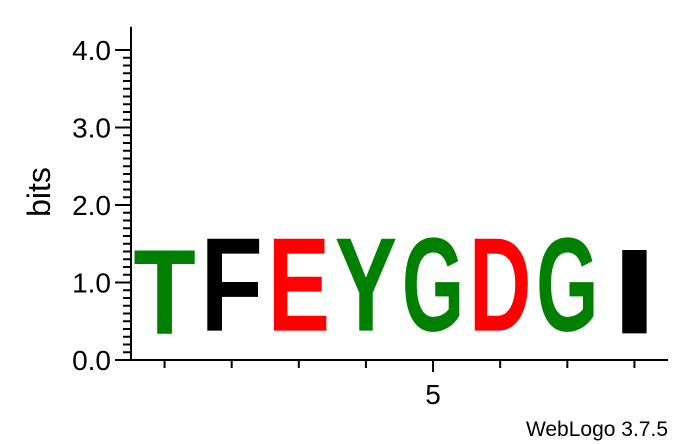 The height and width of the screenshot is (444, 694). What do you see at coordinates (39, 192) in the screenshot?
I see `y-axis-label: bits` at bounding box center [39, 192].